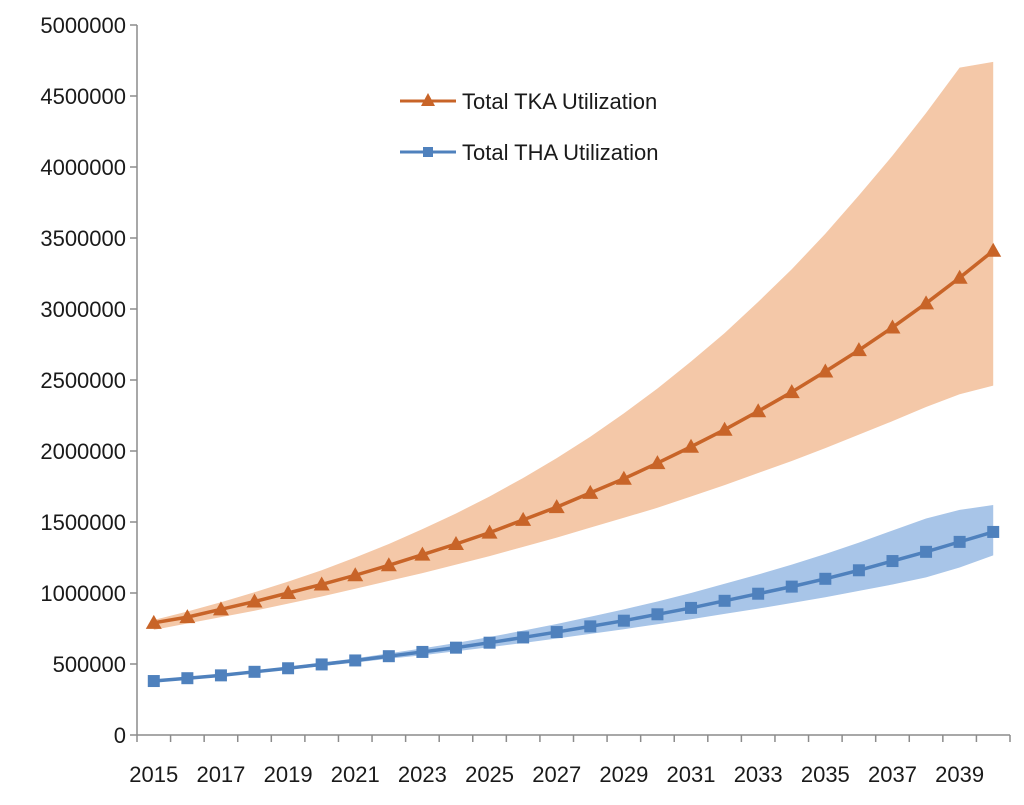 This screenshot has width=1024, height=805. Describe the element at coordinates (83, 380) in the screenshot. I see `y-tick-label: 2500000` at that location.